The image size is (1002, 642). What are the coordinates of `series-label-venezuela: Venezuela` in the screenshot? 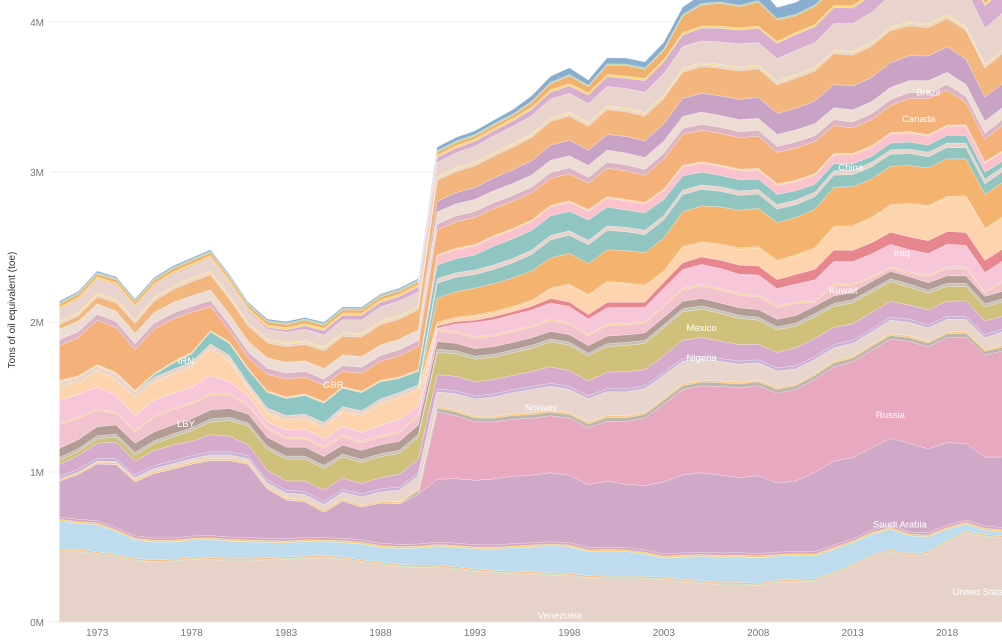 It's located at (560, 615).